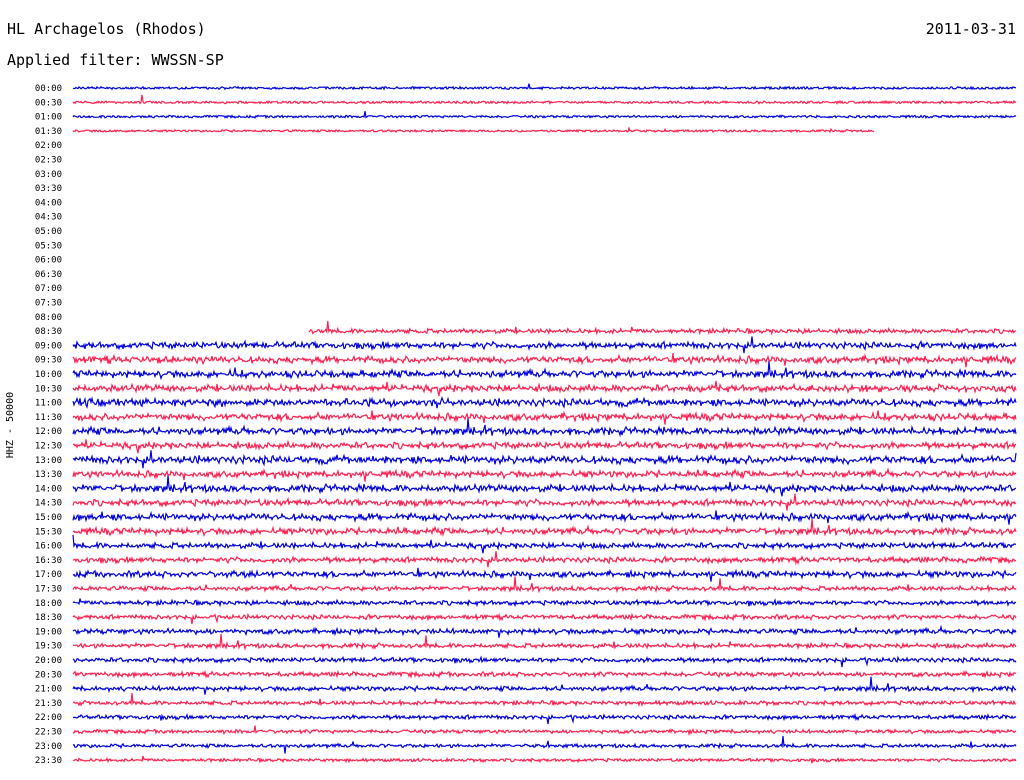 Image resolution: width=1024 pixels, height=780 pixels. What do you see at coordinates (48, 518) in the screenshot?
I see `tick-label: 15:00` at bounding box center [48, 518].